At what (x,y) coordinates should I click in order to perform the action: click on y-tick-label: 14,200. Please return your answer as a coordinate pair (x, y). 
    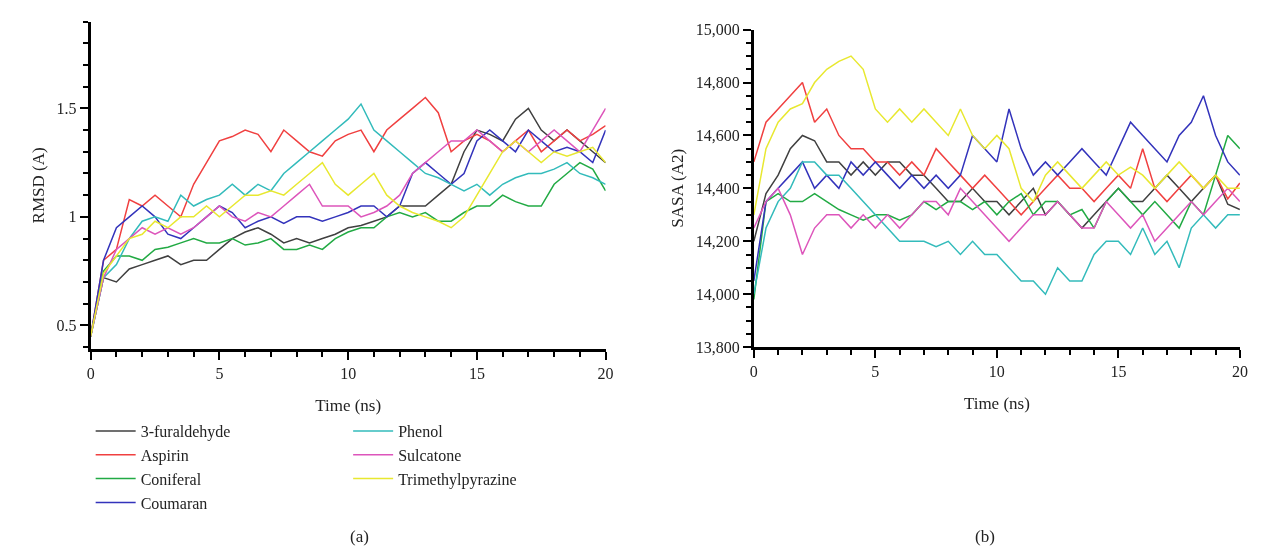
    Looking at the image, I should click on (717, 241).